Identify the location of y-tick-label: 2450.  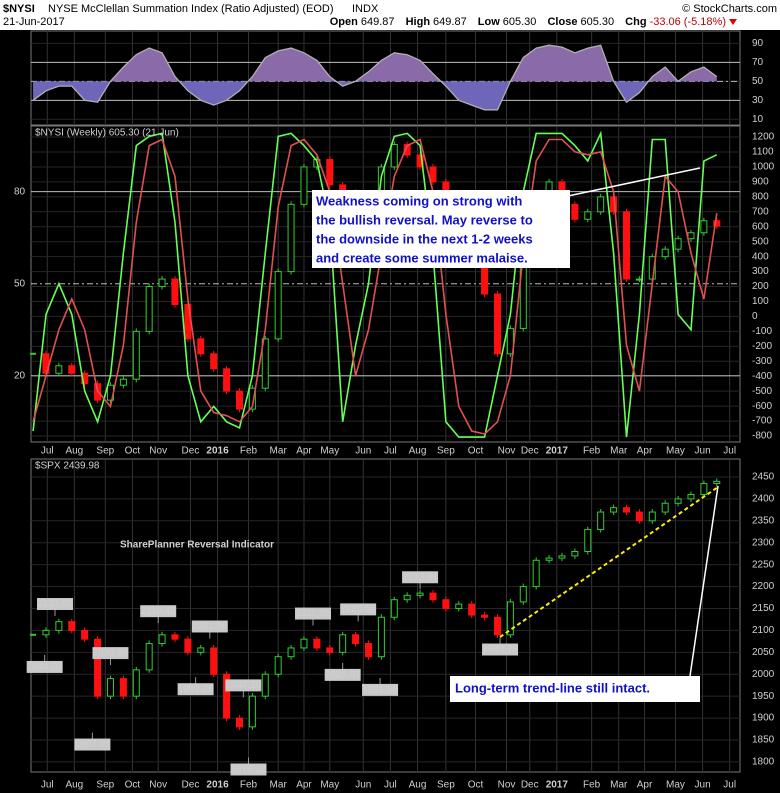
(763, 477).